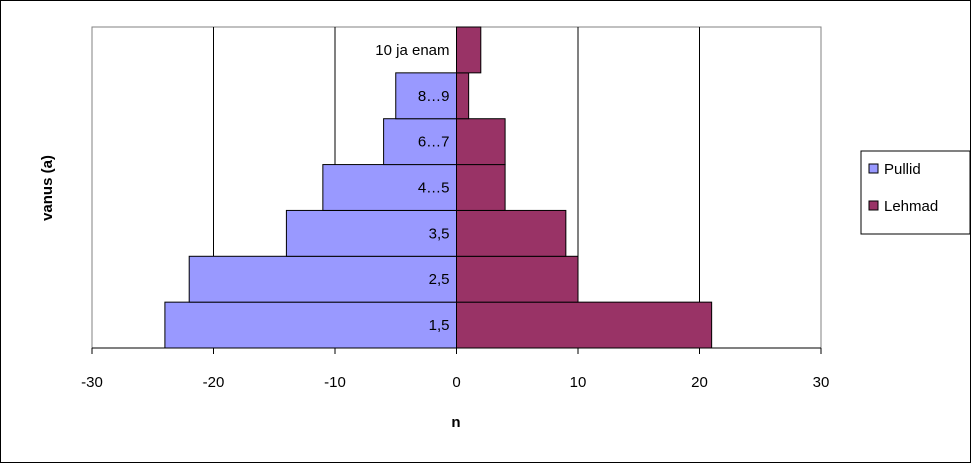 The width and height of the screenshot is (971, 463). I want to click on x-tick-label: 20, so click(699, 382).